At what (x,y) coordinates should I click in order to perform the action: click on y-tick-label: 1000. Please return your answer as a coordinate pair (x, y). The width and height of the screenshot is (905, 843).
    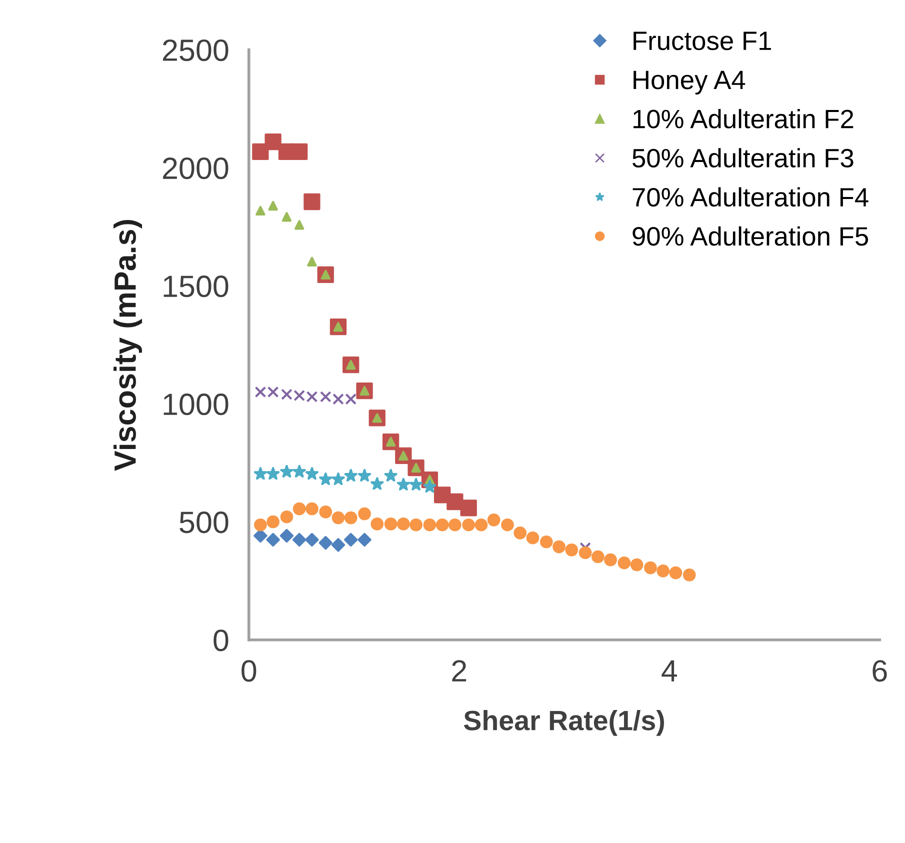
    Looking at the image, I should click on (196, 405).